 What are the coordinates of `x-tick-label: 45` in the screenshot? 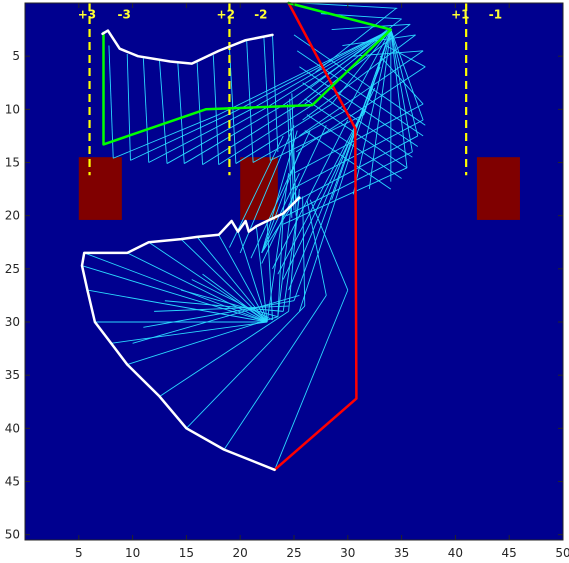 It's located at (509, 553).